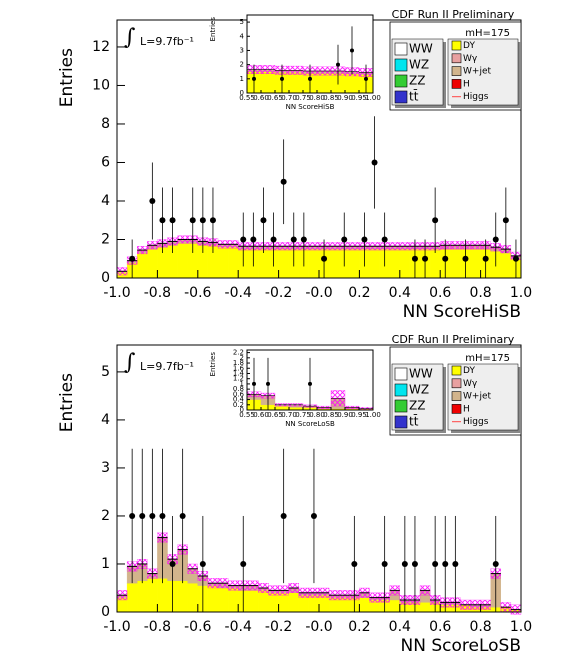  I want to click on x-tick-label: 0.85, so click(331, 415).